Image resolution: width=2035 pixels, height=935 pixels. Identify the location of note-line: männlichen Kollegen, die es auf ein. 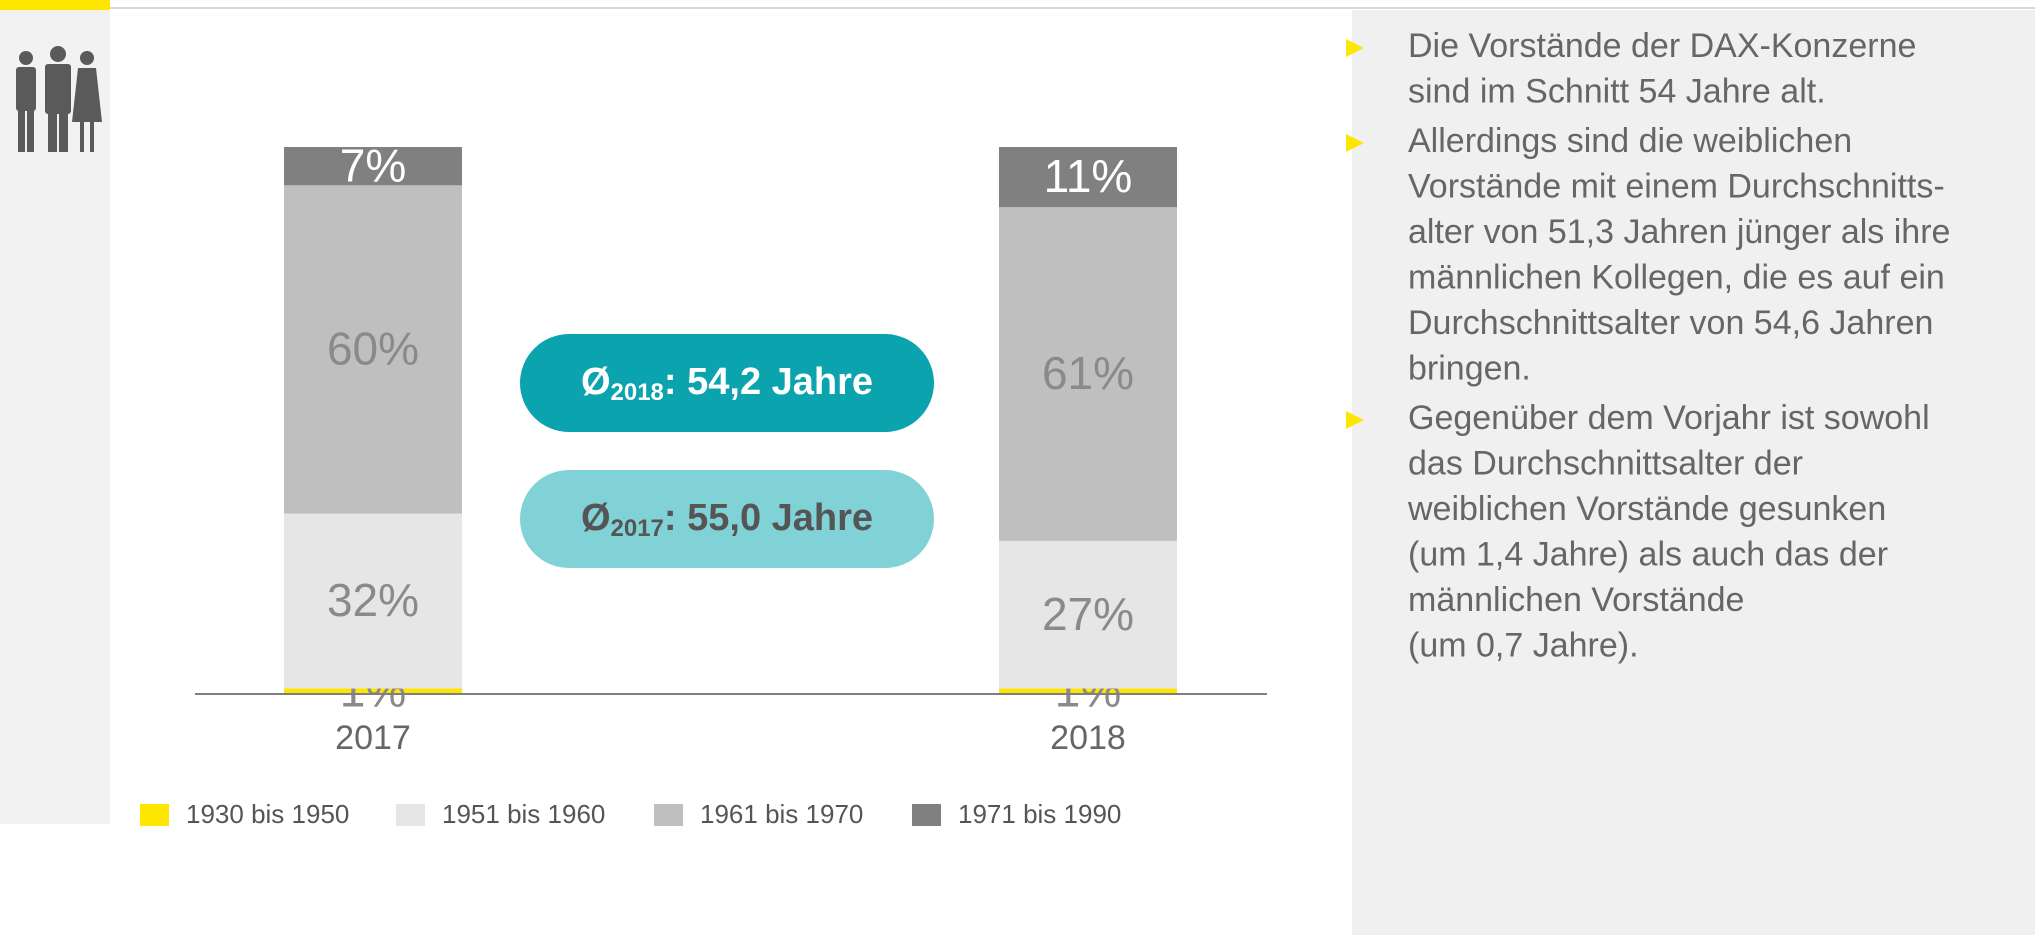
(1676, 277).